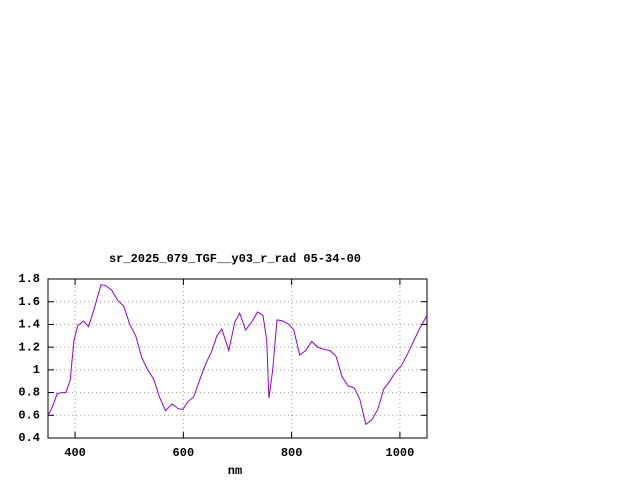  Describe the element at coordinates (184, 453) in the screenshot. I see `x-tick-label: 600` at that location.